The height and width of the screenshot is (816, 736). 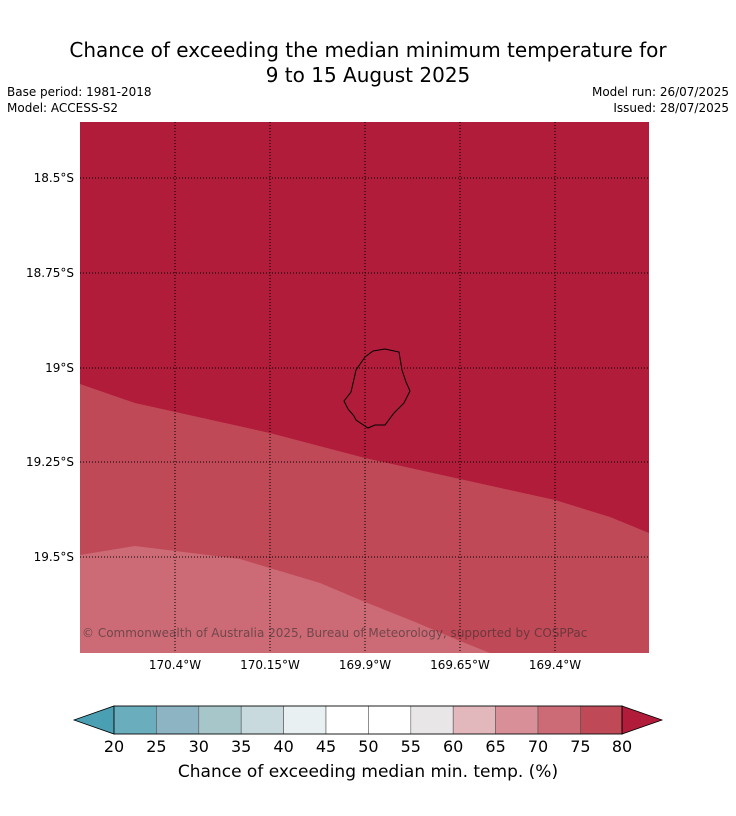 I want to click on metadata-left: Base period: 1981-2018 Model: ACCESS-S2, so click(x=79, y=100).